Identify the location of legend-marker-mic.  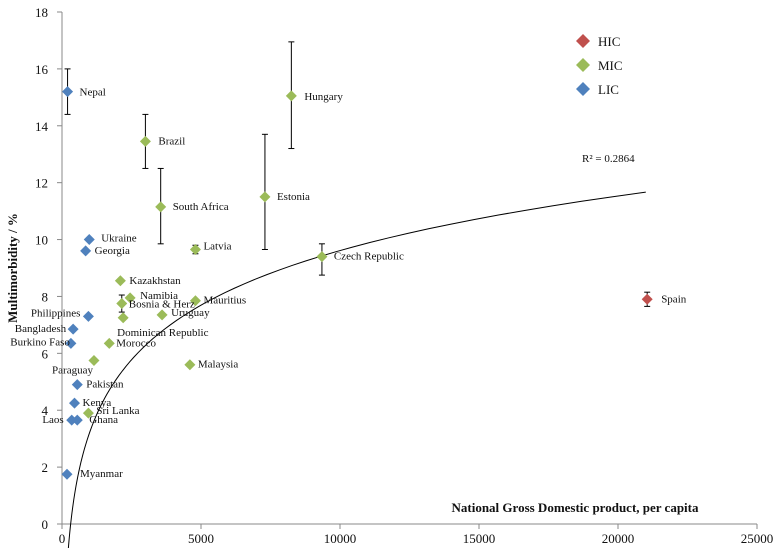
(583, 65).